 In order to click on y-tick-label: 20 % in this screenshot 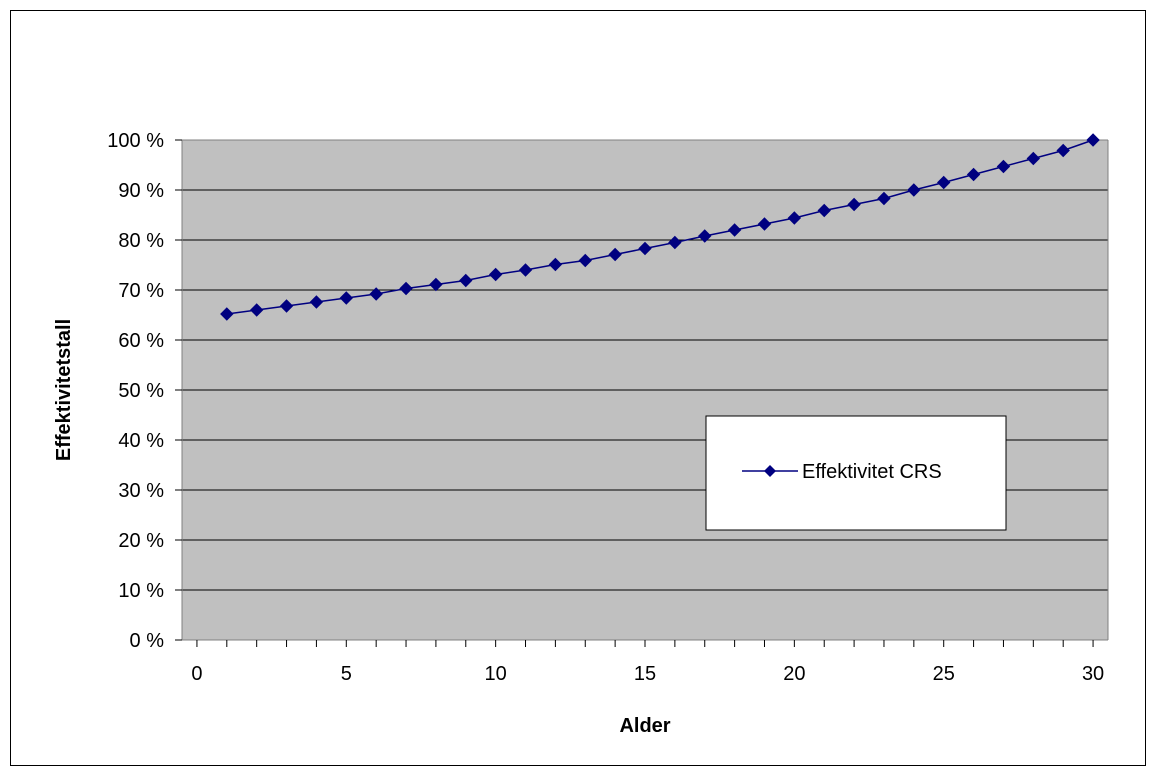, I will do `click(141, 541)`.